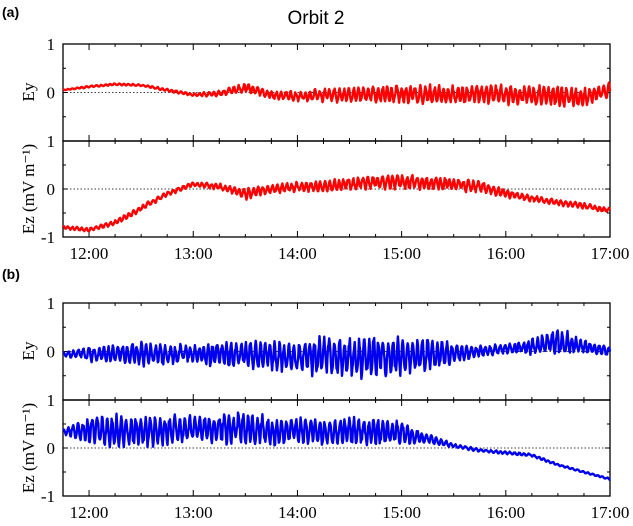 The height and width of the screenshot is (526, 633). What do you see at coordinates (11, 274) in the screenshot?
I see `panel-b-label: (b)` at bounding box center [11, 274].